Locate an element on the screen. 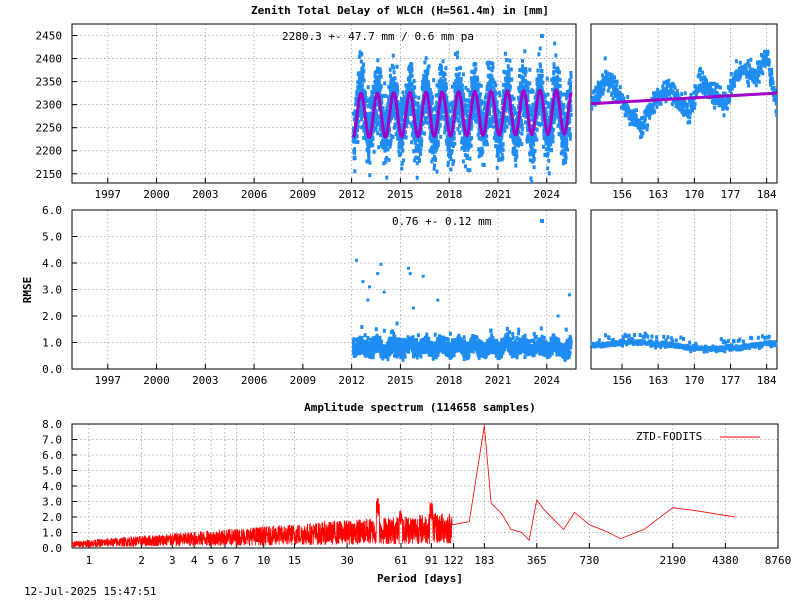 This screenshot has width=800, height=600. ztd-annotation: 2280.3 +- 47.7 mm / 0.6 mm pa is located at coordinates (378, 36).